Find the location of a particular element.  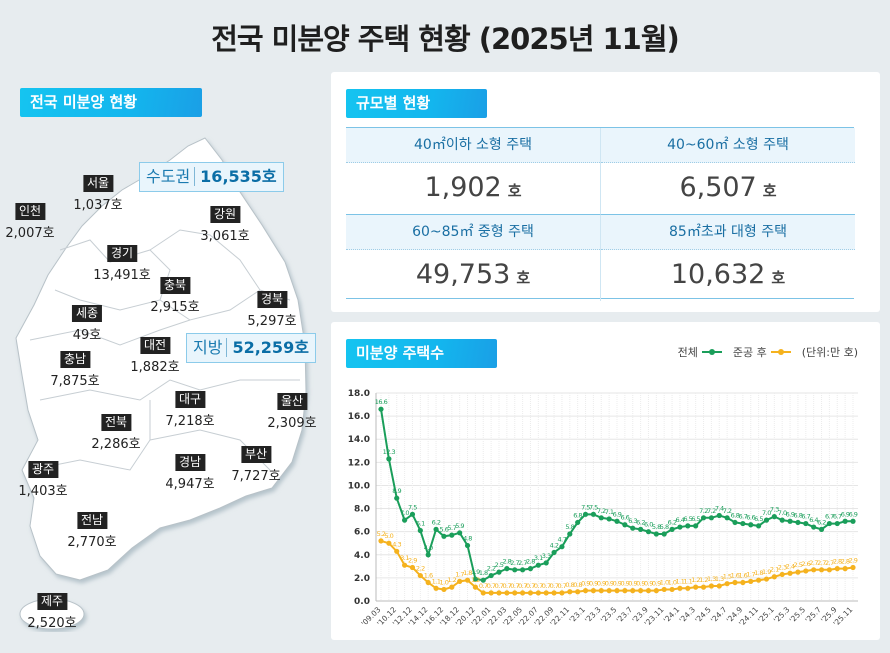

region-sejong: 세종 49호 is located at coordinates (87, 322).